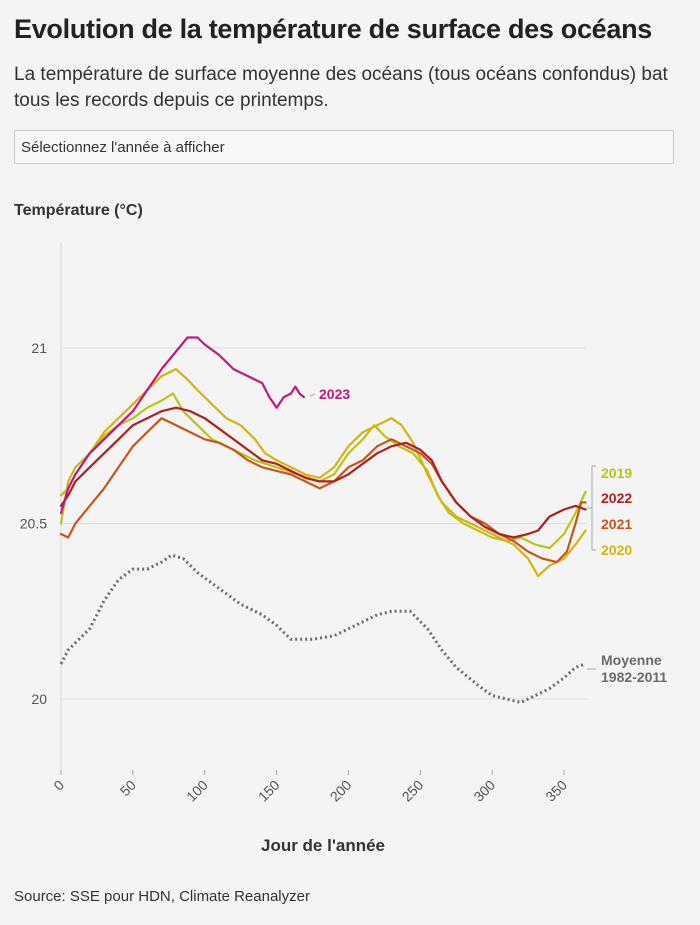 This screenshot has width=700, height=925. What do you see at coordinates (341, 791) in the screenshot?
I see `x-tick-label: 200` at bounding box center [341, 791].